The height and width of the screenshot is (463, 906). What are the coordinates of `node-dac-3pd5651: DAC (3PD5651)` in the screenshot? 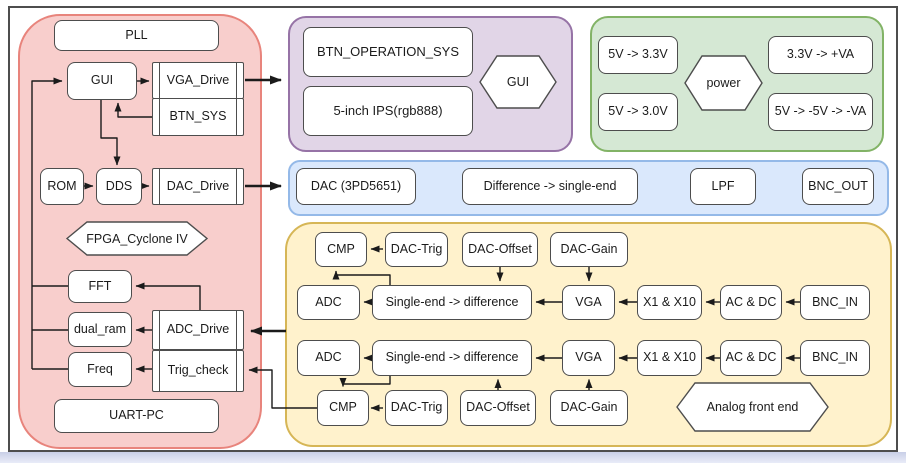 It's located at (356, 186).